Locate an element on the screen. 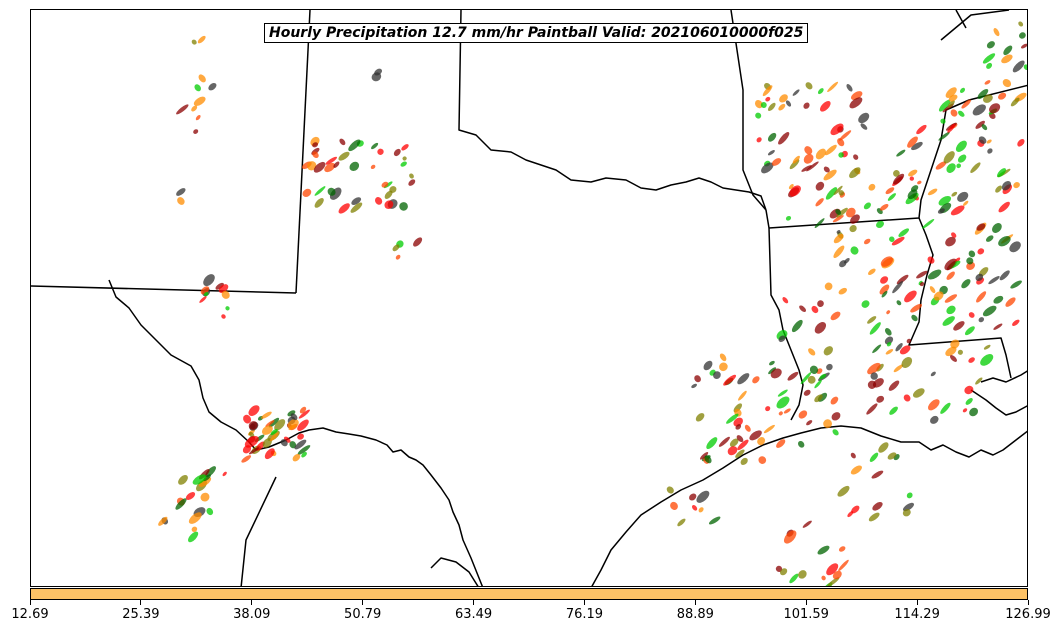  tx-la-line is located at coordinates (784, 315).